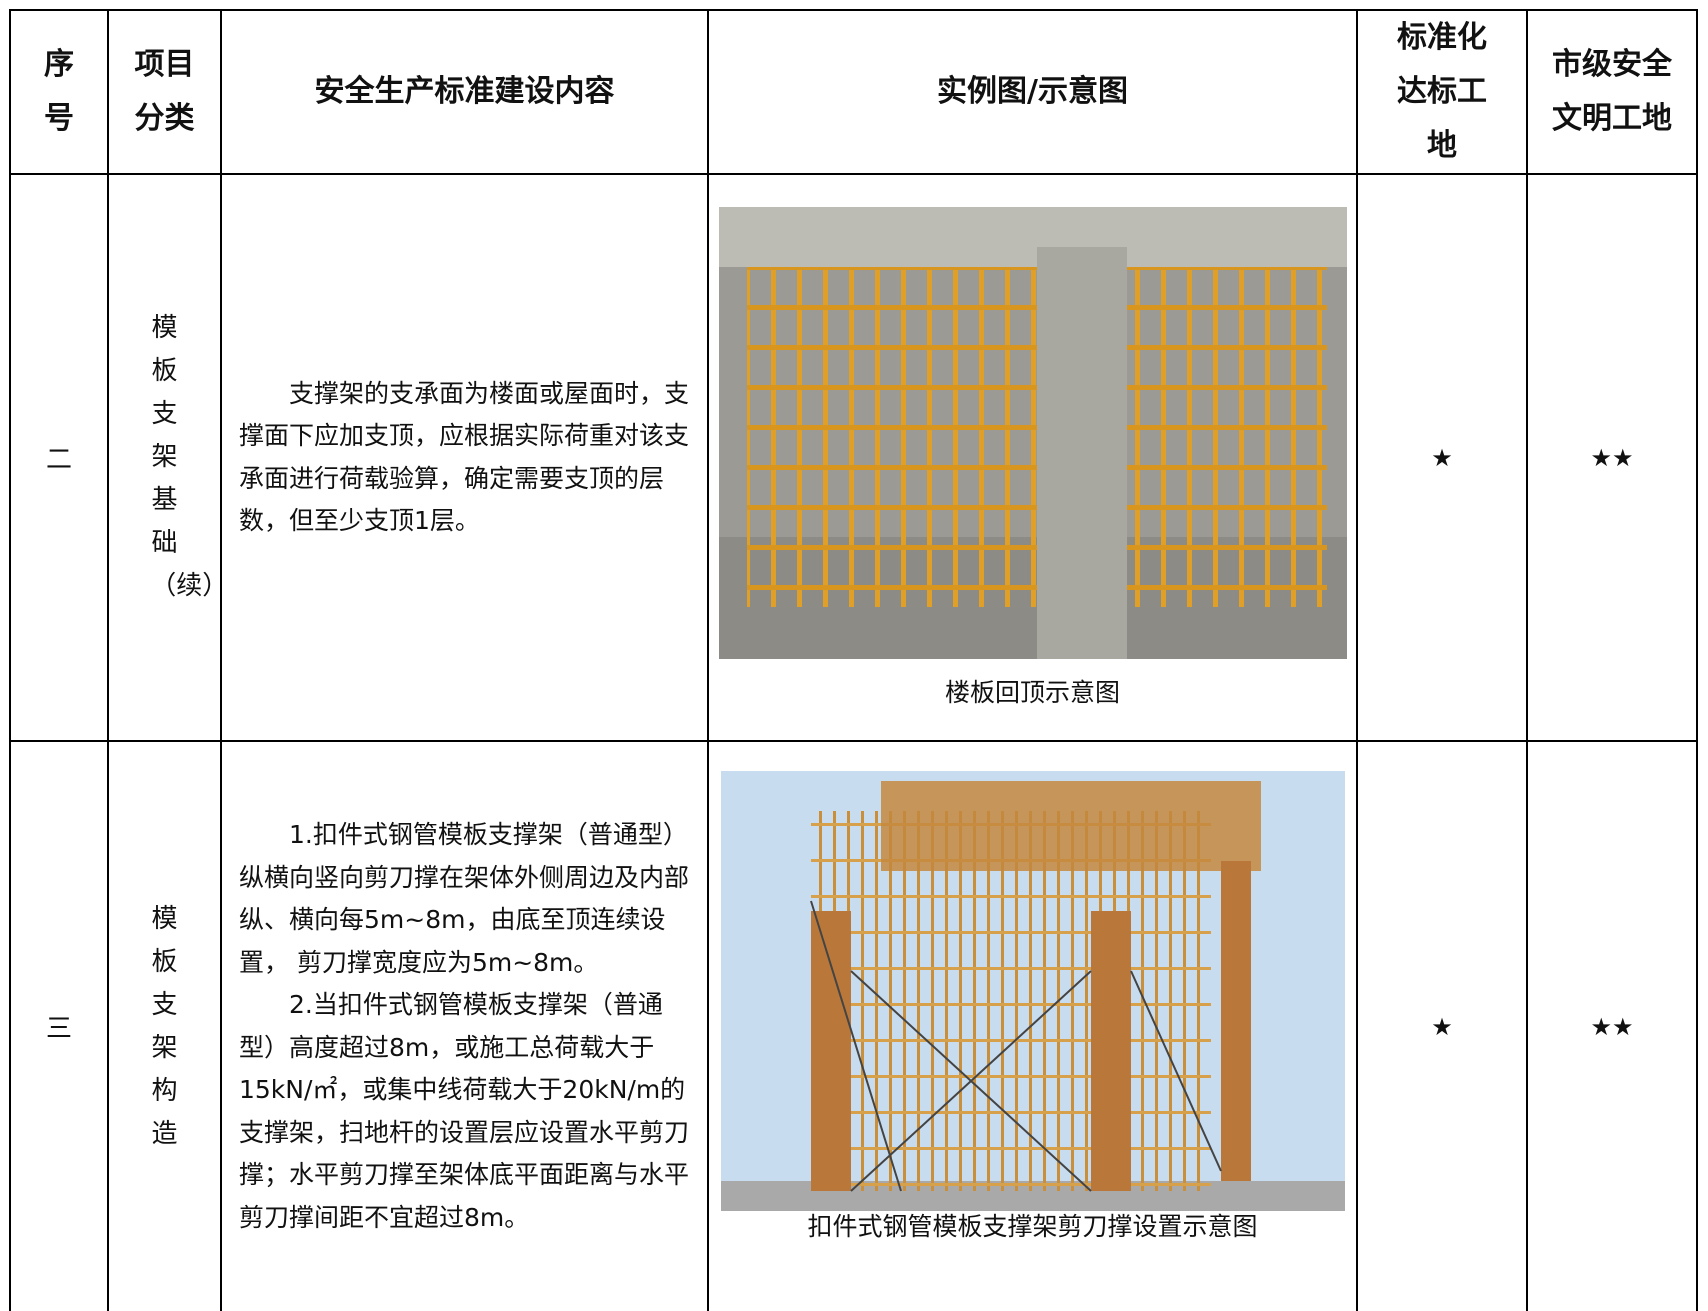  I want to click on header-cell: 市级安全文明工地, so click(1612, 92).